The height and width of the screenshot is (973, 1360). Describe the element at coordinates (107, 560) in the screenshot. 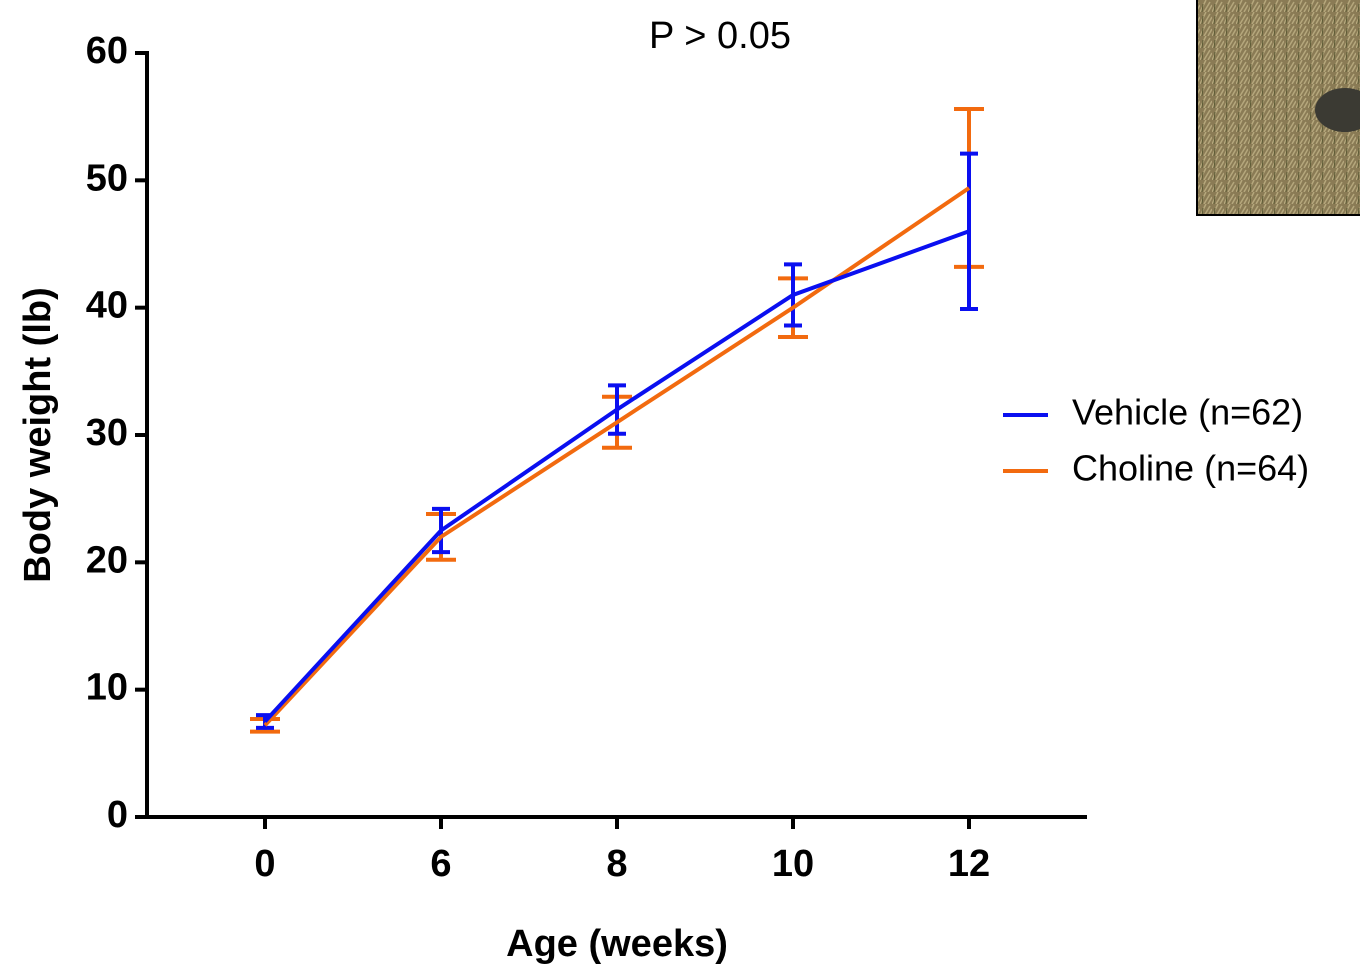

I see `y-tick-label: 20` at that location.